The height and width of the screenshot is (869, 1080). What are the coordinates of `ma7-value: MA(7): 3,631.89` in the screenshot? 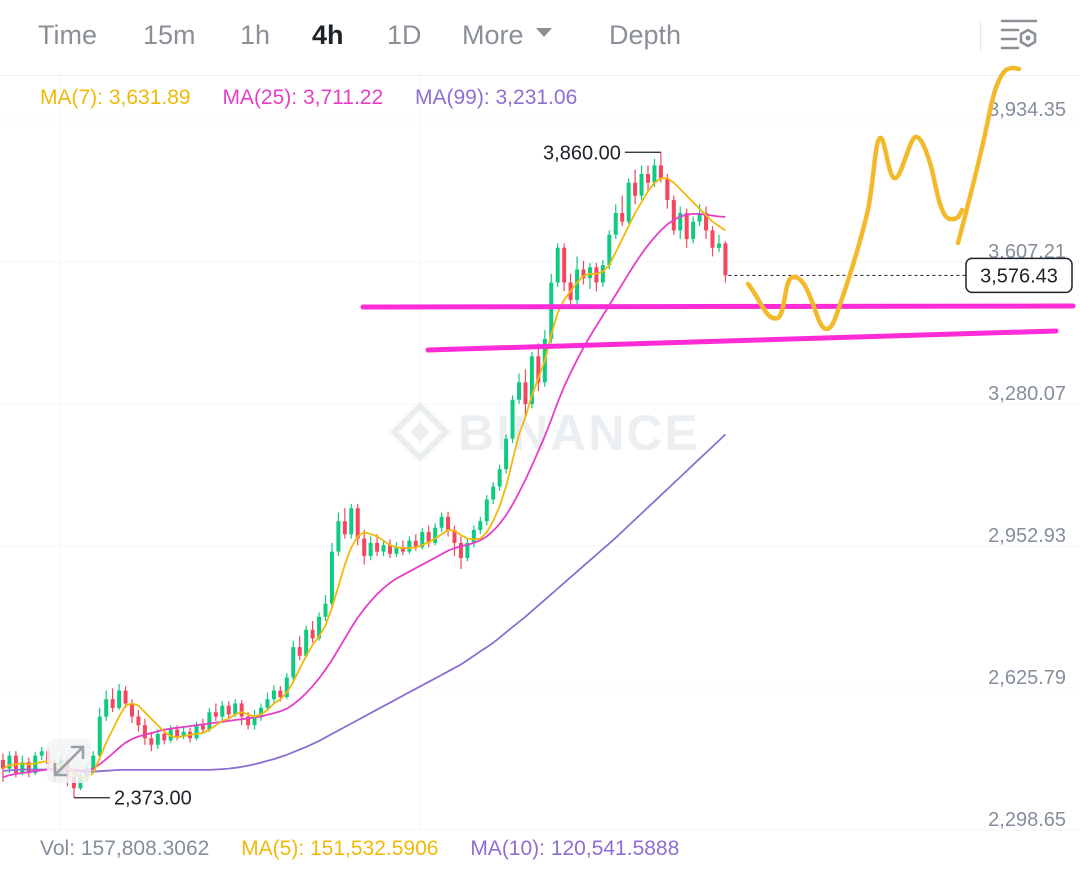 It's located at (115, 97).